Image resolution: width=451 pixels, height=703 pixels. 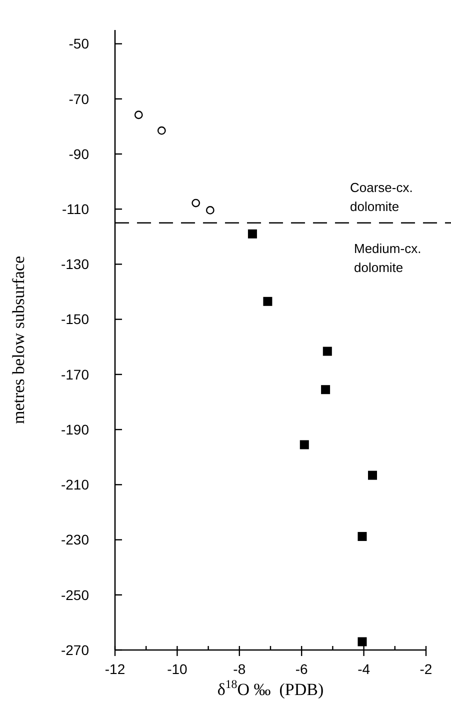 What do you see at coordinates (75, 594) in the screenshot?
I see `y-tick-label: -250` at bounding box center [75, 594].